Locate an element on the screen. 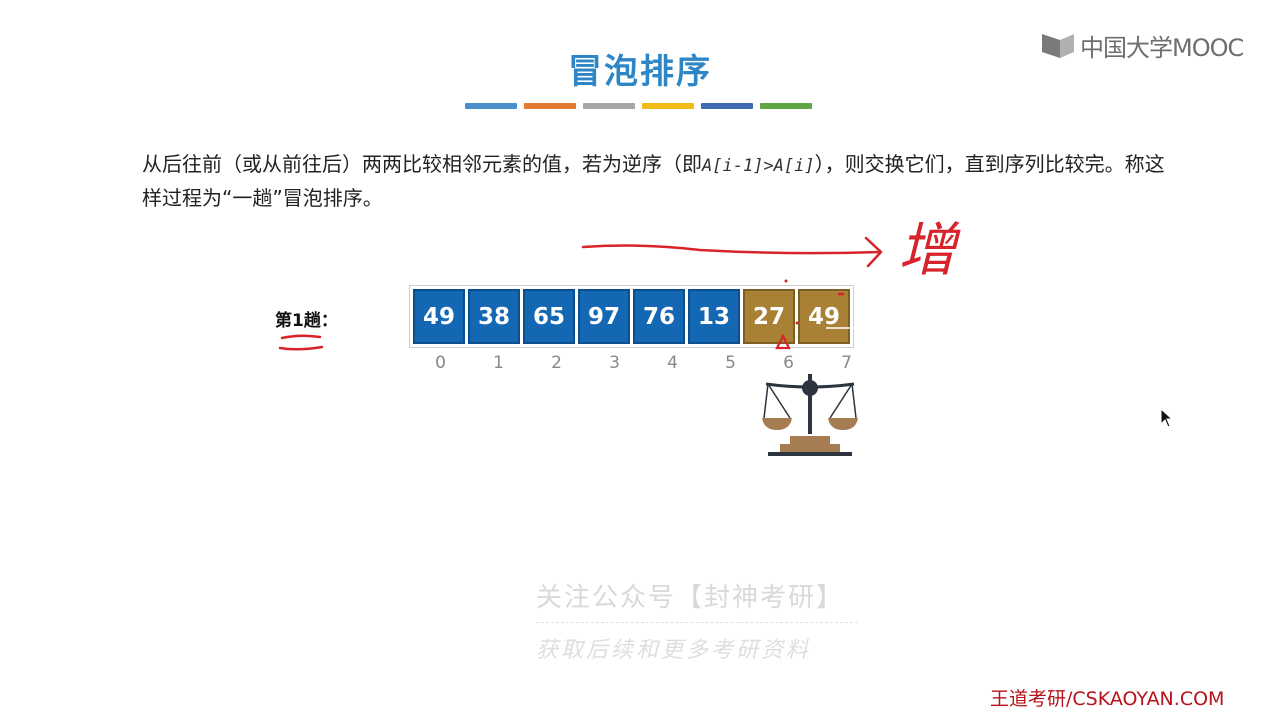 The height and width of the screenshot is (720, 1280). description-part2: ），则交换它们，直到序列比较完。称这样过程为“一趟”冒泡排序。 is located at coordinates (653, 181).